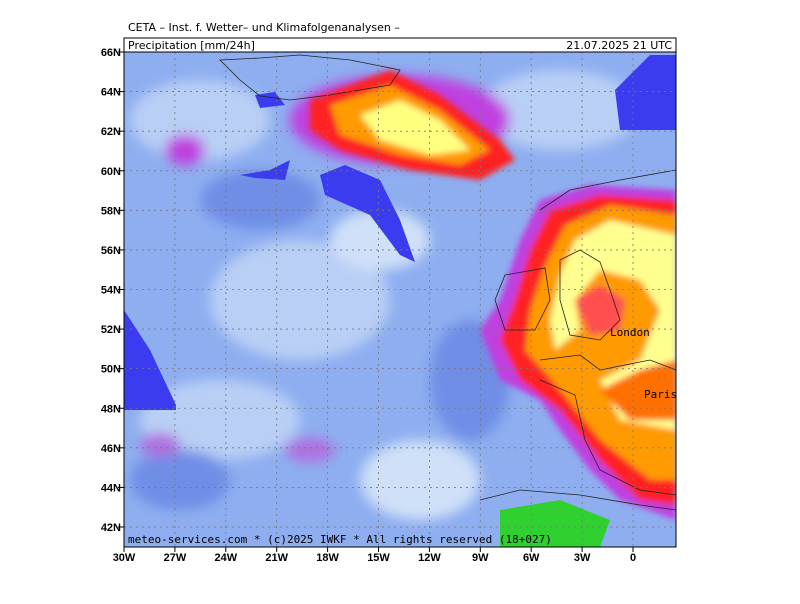 The image size is (800, 604). Describe the element at coordinates (429, 558) in the screenshot. I see `lon-label: 12W` at that location.